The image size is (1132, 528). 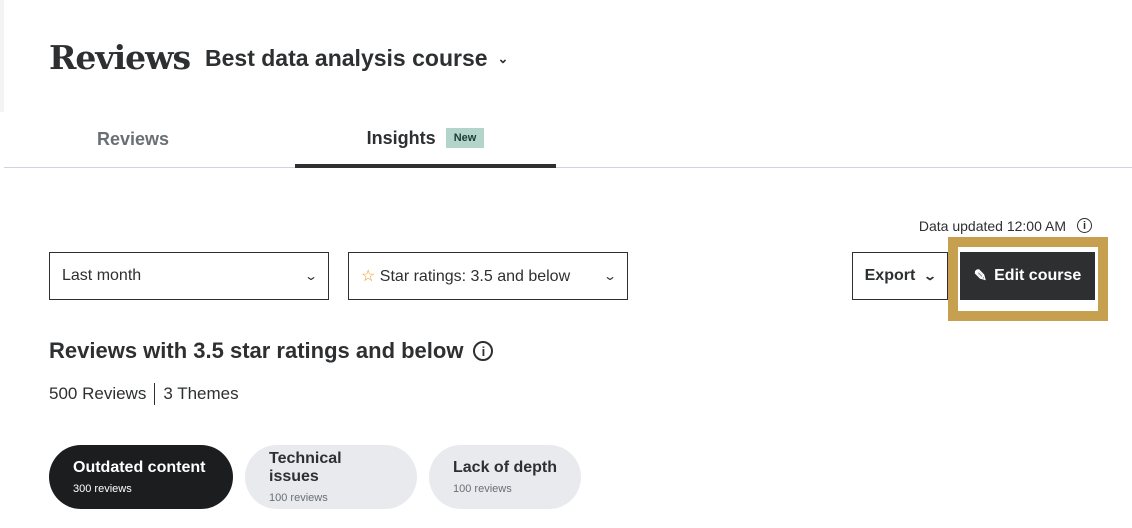 I want to click on tab-label: Reviews, so click(x=133, y=139).